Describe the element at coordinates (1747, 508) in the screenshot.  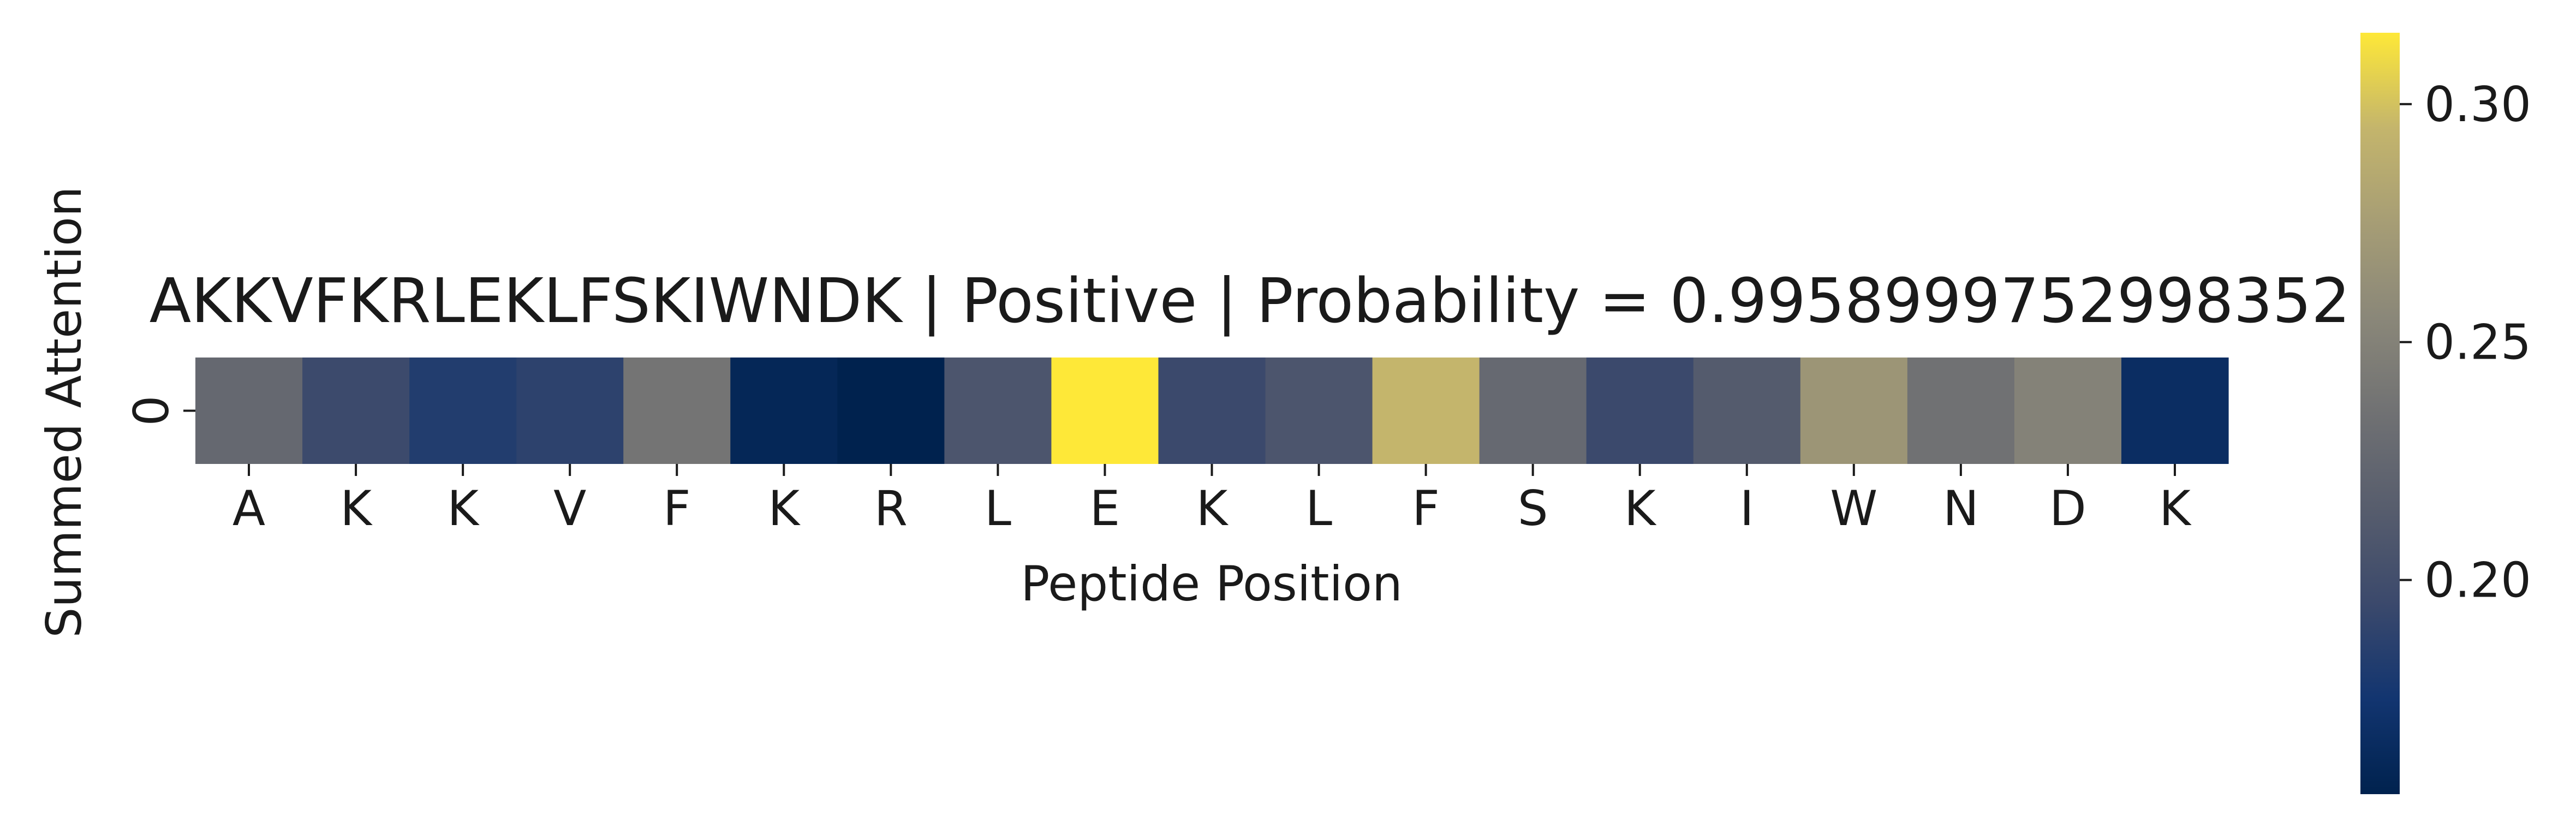
I see `x-tick-label: I` at that location.